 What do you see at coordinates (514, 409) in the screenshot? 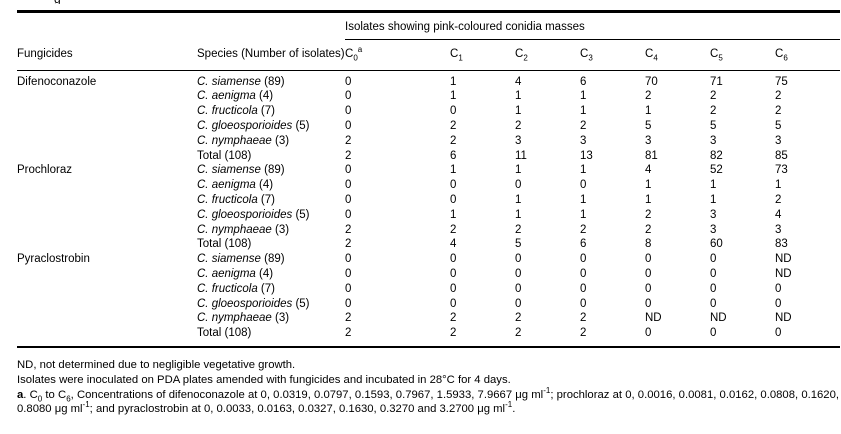
I see `footnote-segment: .` at bounding box center [514, 409].